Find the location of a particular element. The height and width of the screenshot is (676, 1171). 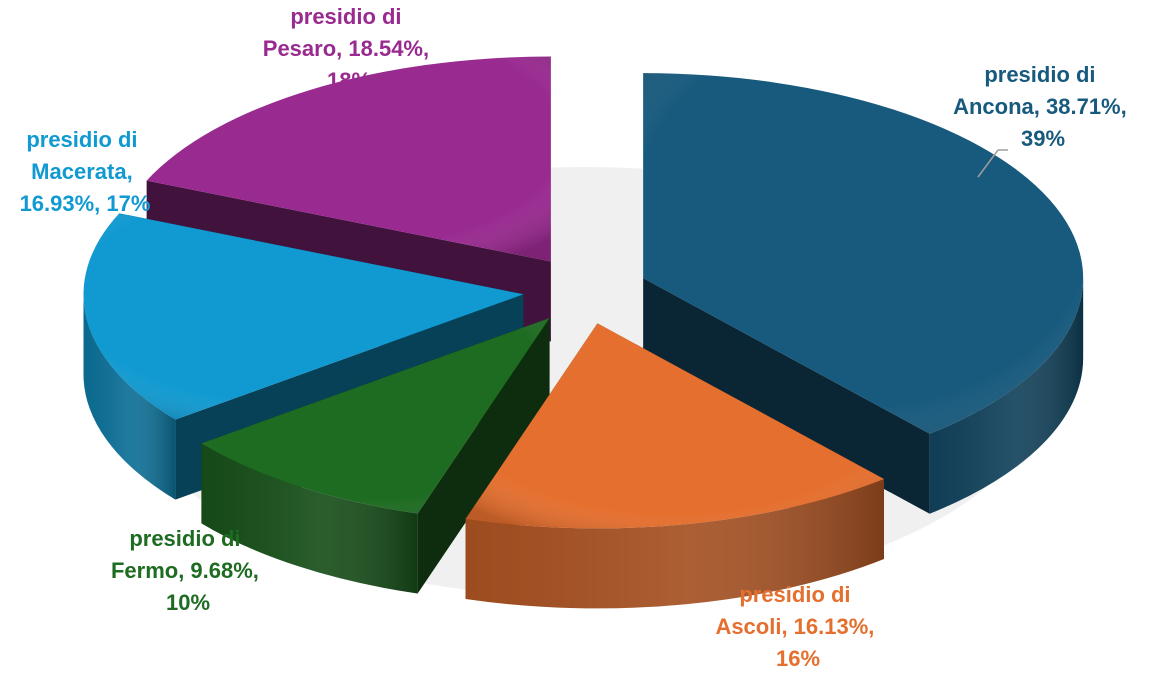

label-pesaro-line-1: presidio di is located at coordinates (345, 16).